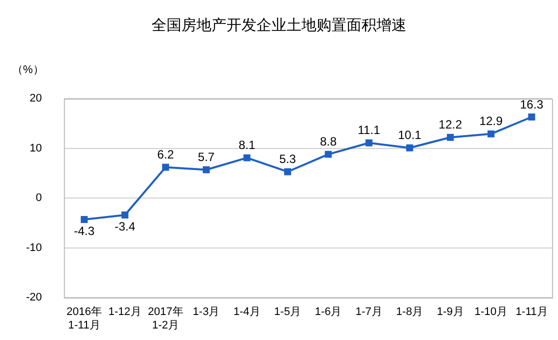 The image size is (558, 340). What do you see at coordinates (532, 312) in the screenshot?
I see `x-tick-label: 1-11月` at bounding box center [532, 312].